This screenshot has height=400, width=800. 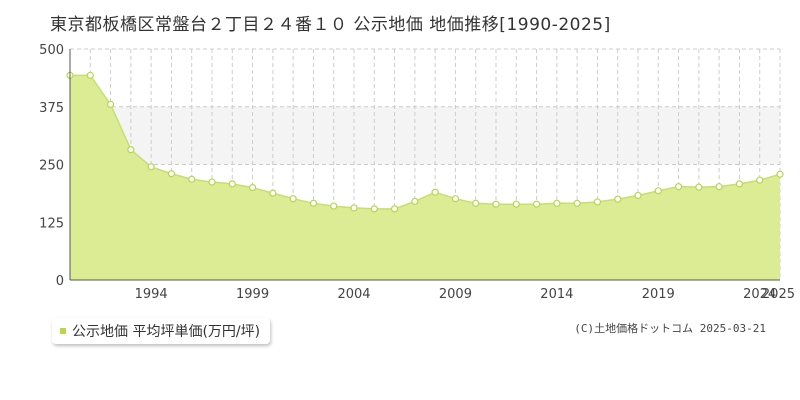 I want to click on x-tick-label: 2014, so click(x=556, y=293).